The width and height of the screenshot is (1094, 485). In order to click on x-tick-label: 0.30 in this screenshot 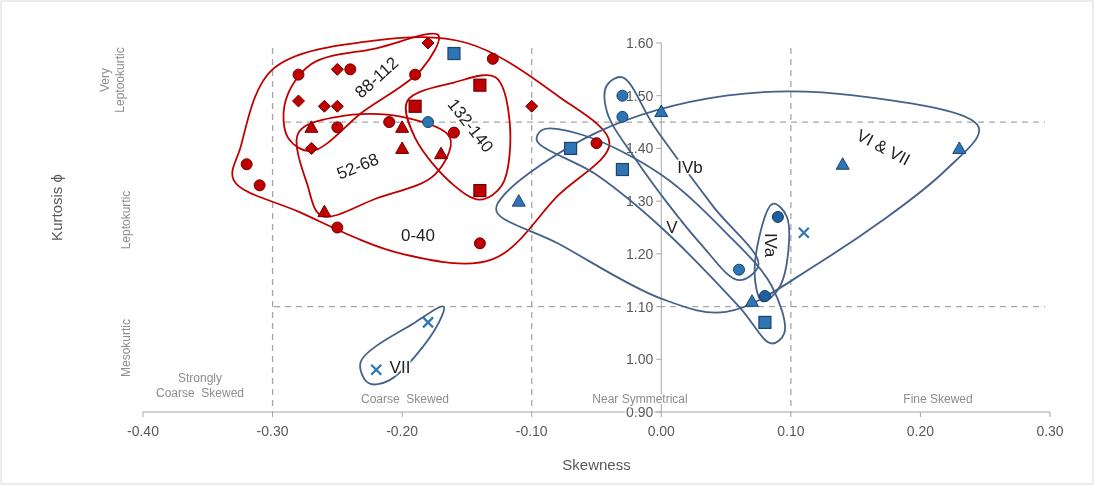, I will do `click(1050, 431)`.